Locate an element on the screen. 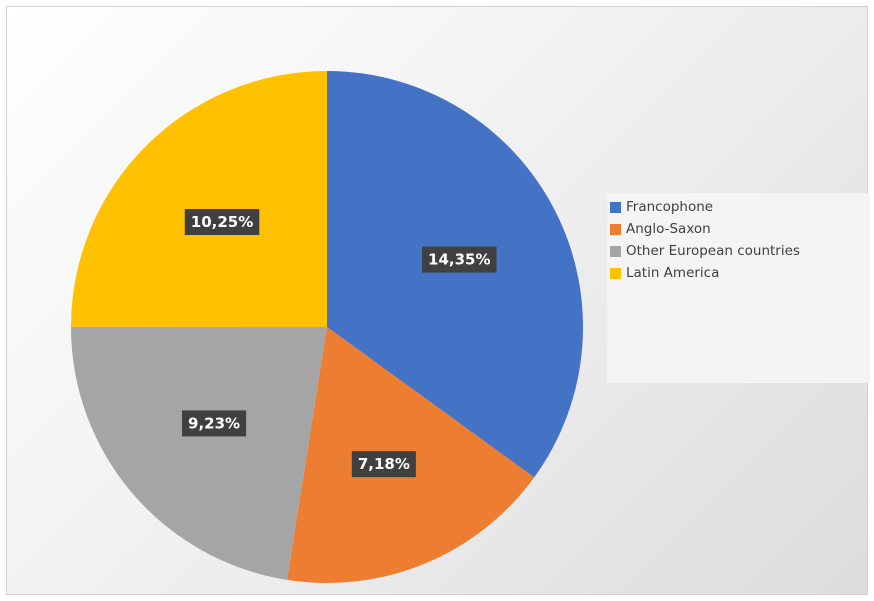 The image size is (874, 601). legend-label: Francophone is located at coordinates (670, 207).